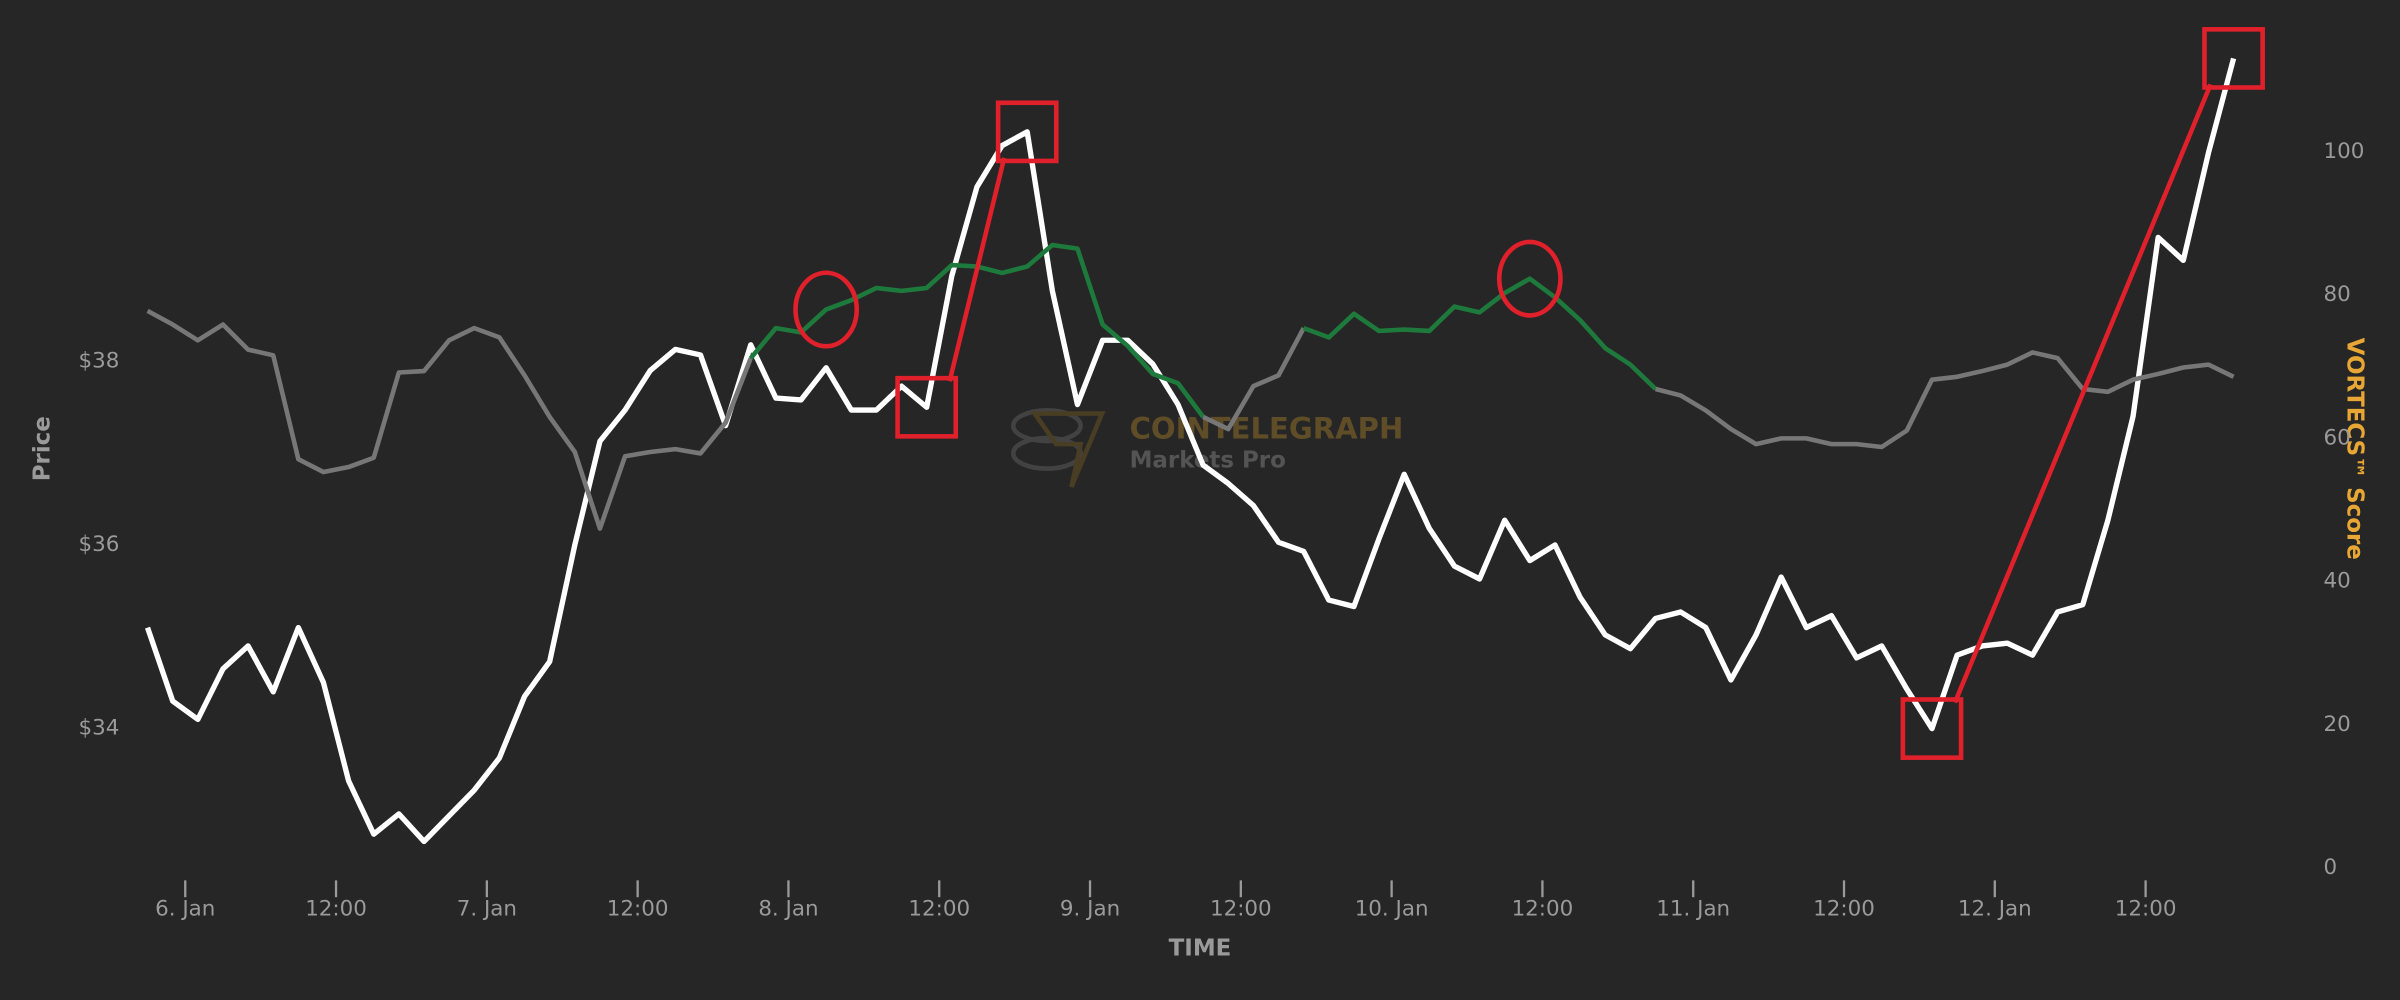 Image resolution: width=2400 pixels, height=1000 pixels. What do you see at coordinates (2336, 724) in the screenshot?
I see `y2-tick-label: 20` at bounding box center [2336, 724].